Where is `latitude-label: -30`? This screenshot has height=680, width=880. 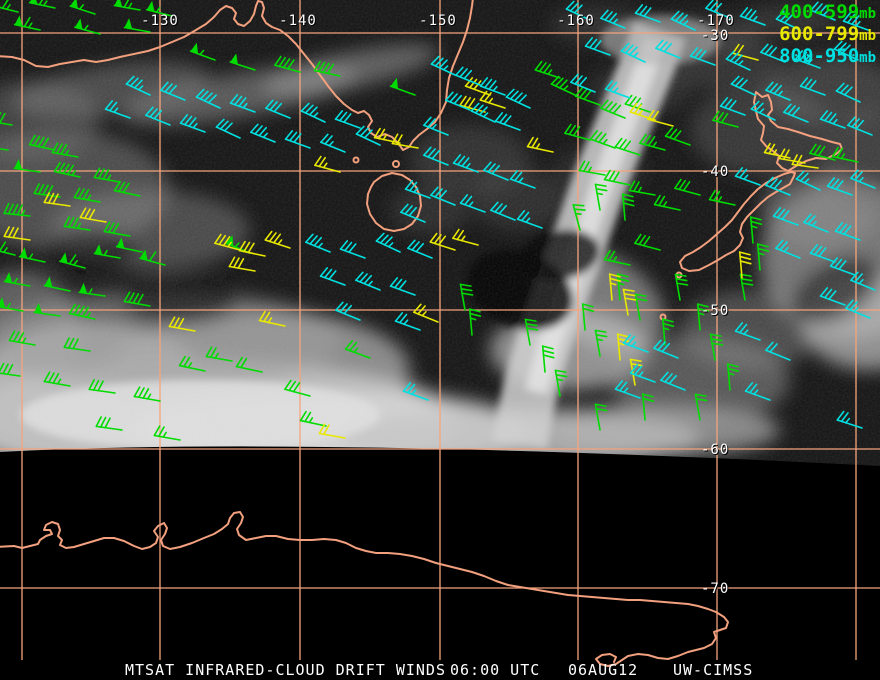 latitude-label: -30 is located at coordinates (715, 36).